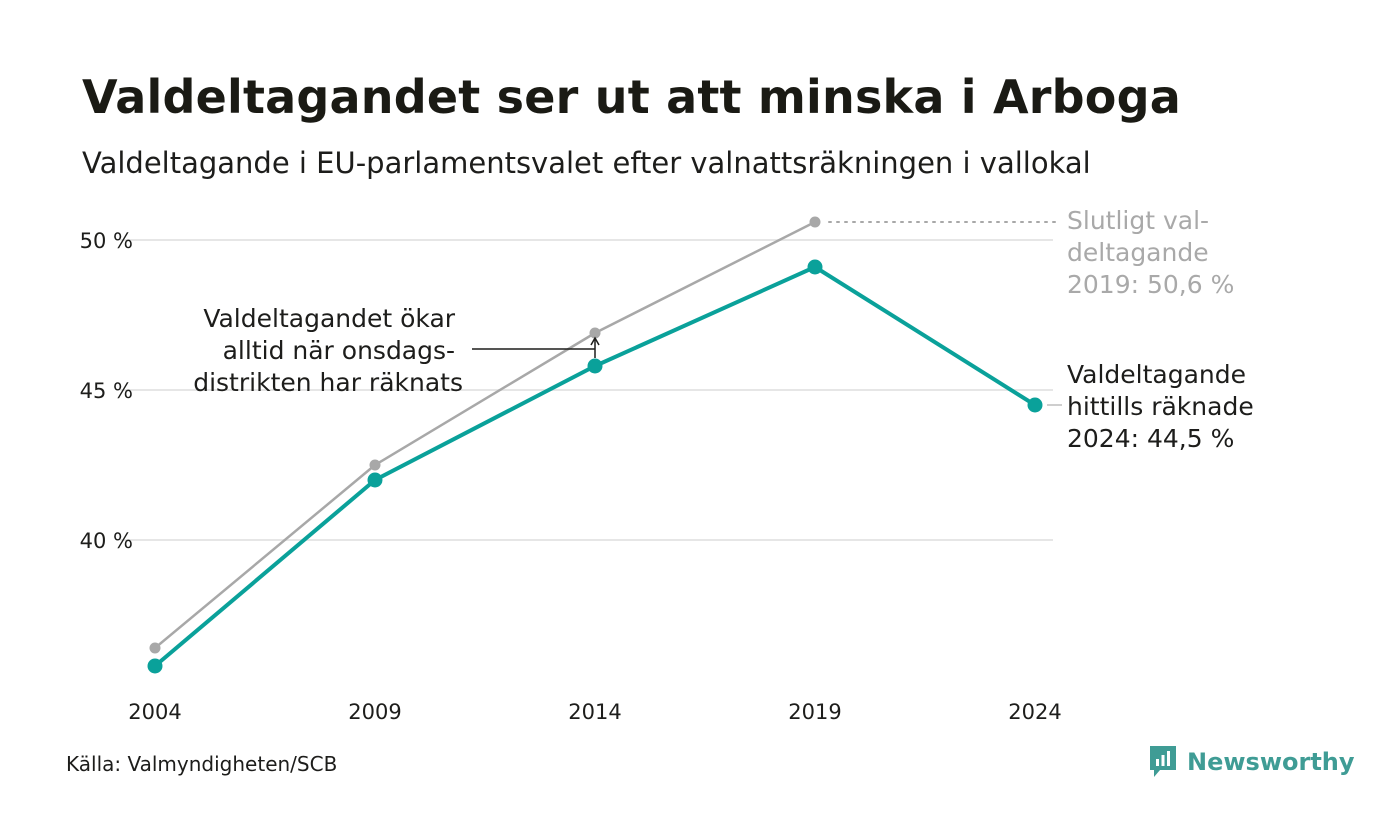 The height and width of the screenshot is (840, 1400). Describe the element at coordinates (814, 712) in the screenshot. I see `x-tick-label: 2019` at that location.